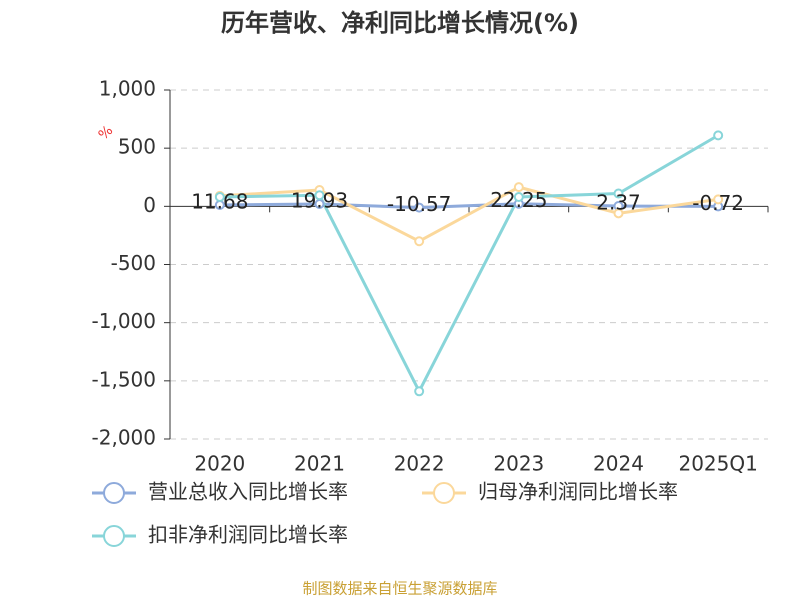 The height and width of the screenshot is (600, 800). What do you see at coordinates (618, 464) in the screenshot?
I see `x-tick-label: 2024` at bounding box center [618, 464].